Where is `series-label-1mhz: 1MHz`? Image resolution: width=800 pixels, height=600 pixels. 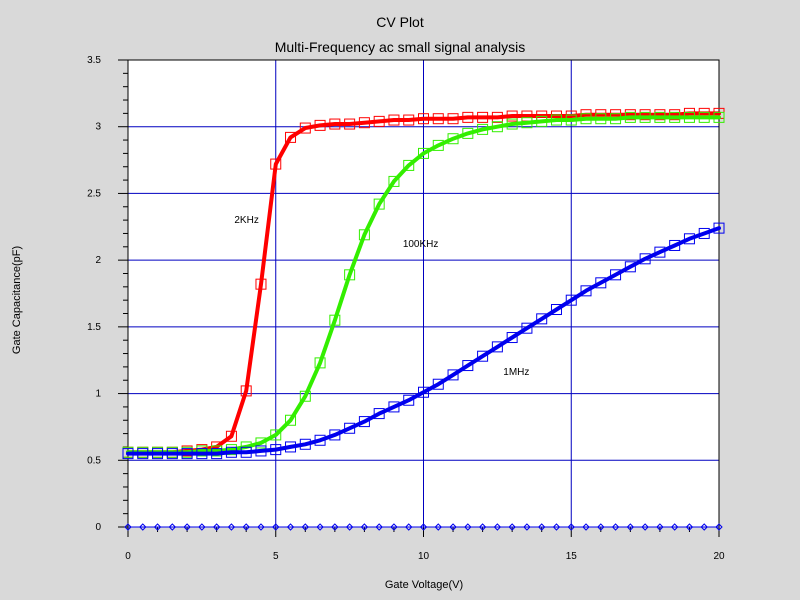 series-label-1mhz: 1MHz is located at coordinates (516, 372).